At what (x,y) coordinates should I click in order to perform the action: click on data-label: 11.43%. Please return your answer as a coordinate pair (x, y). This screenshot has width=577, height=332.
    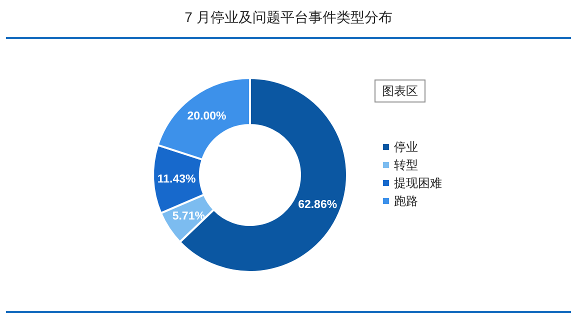
    Looking at the image, I should click on (176, 179).